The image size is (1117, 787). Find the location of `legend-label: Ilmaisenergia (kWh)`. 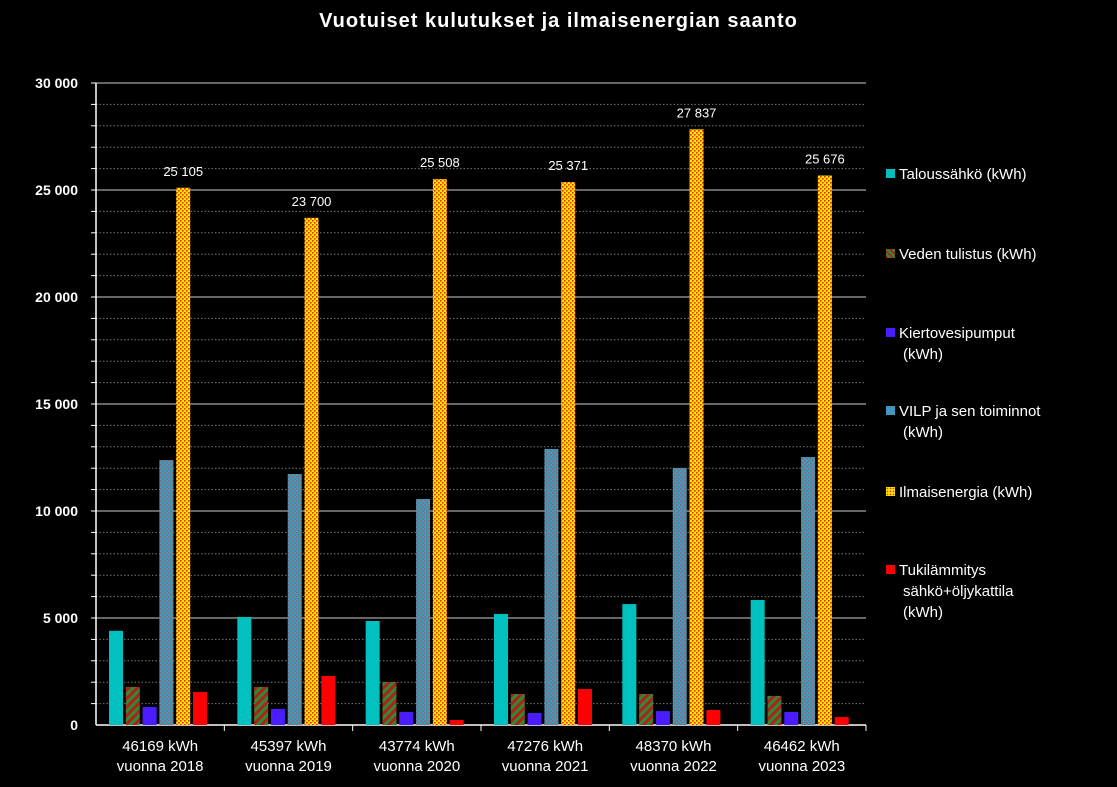

legend-label: Ilmaisenergia (kWh) is located at coordinates (966, 492).